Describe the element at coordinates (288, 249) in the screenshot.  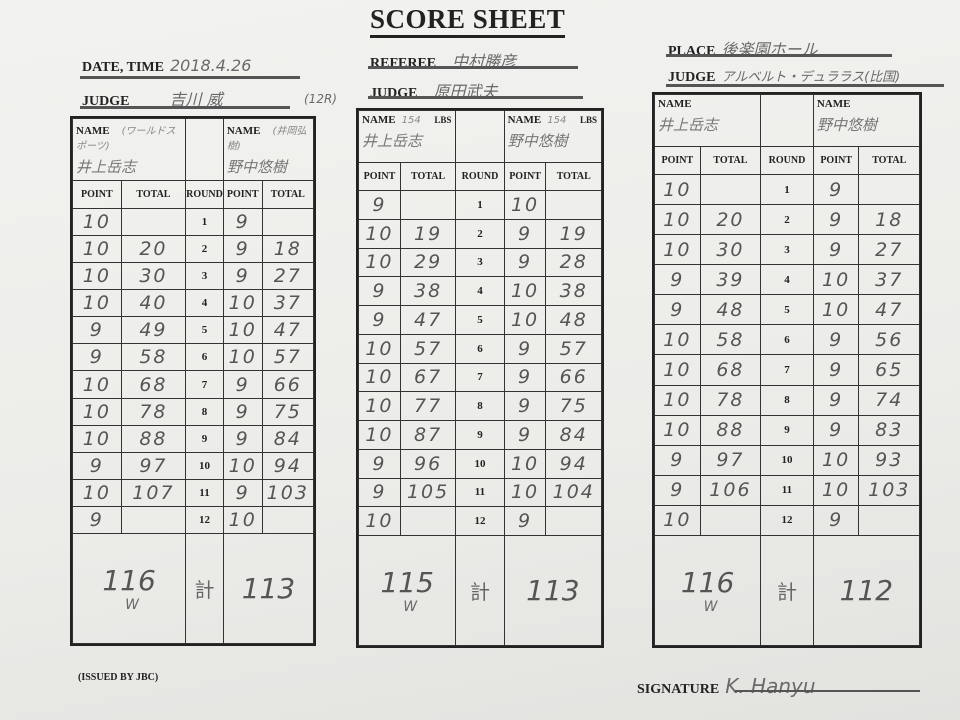
I see `right-total: 18` at that location.